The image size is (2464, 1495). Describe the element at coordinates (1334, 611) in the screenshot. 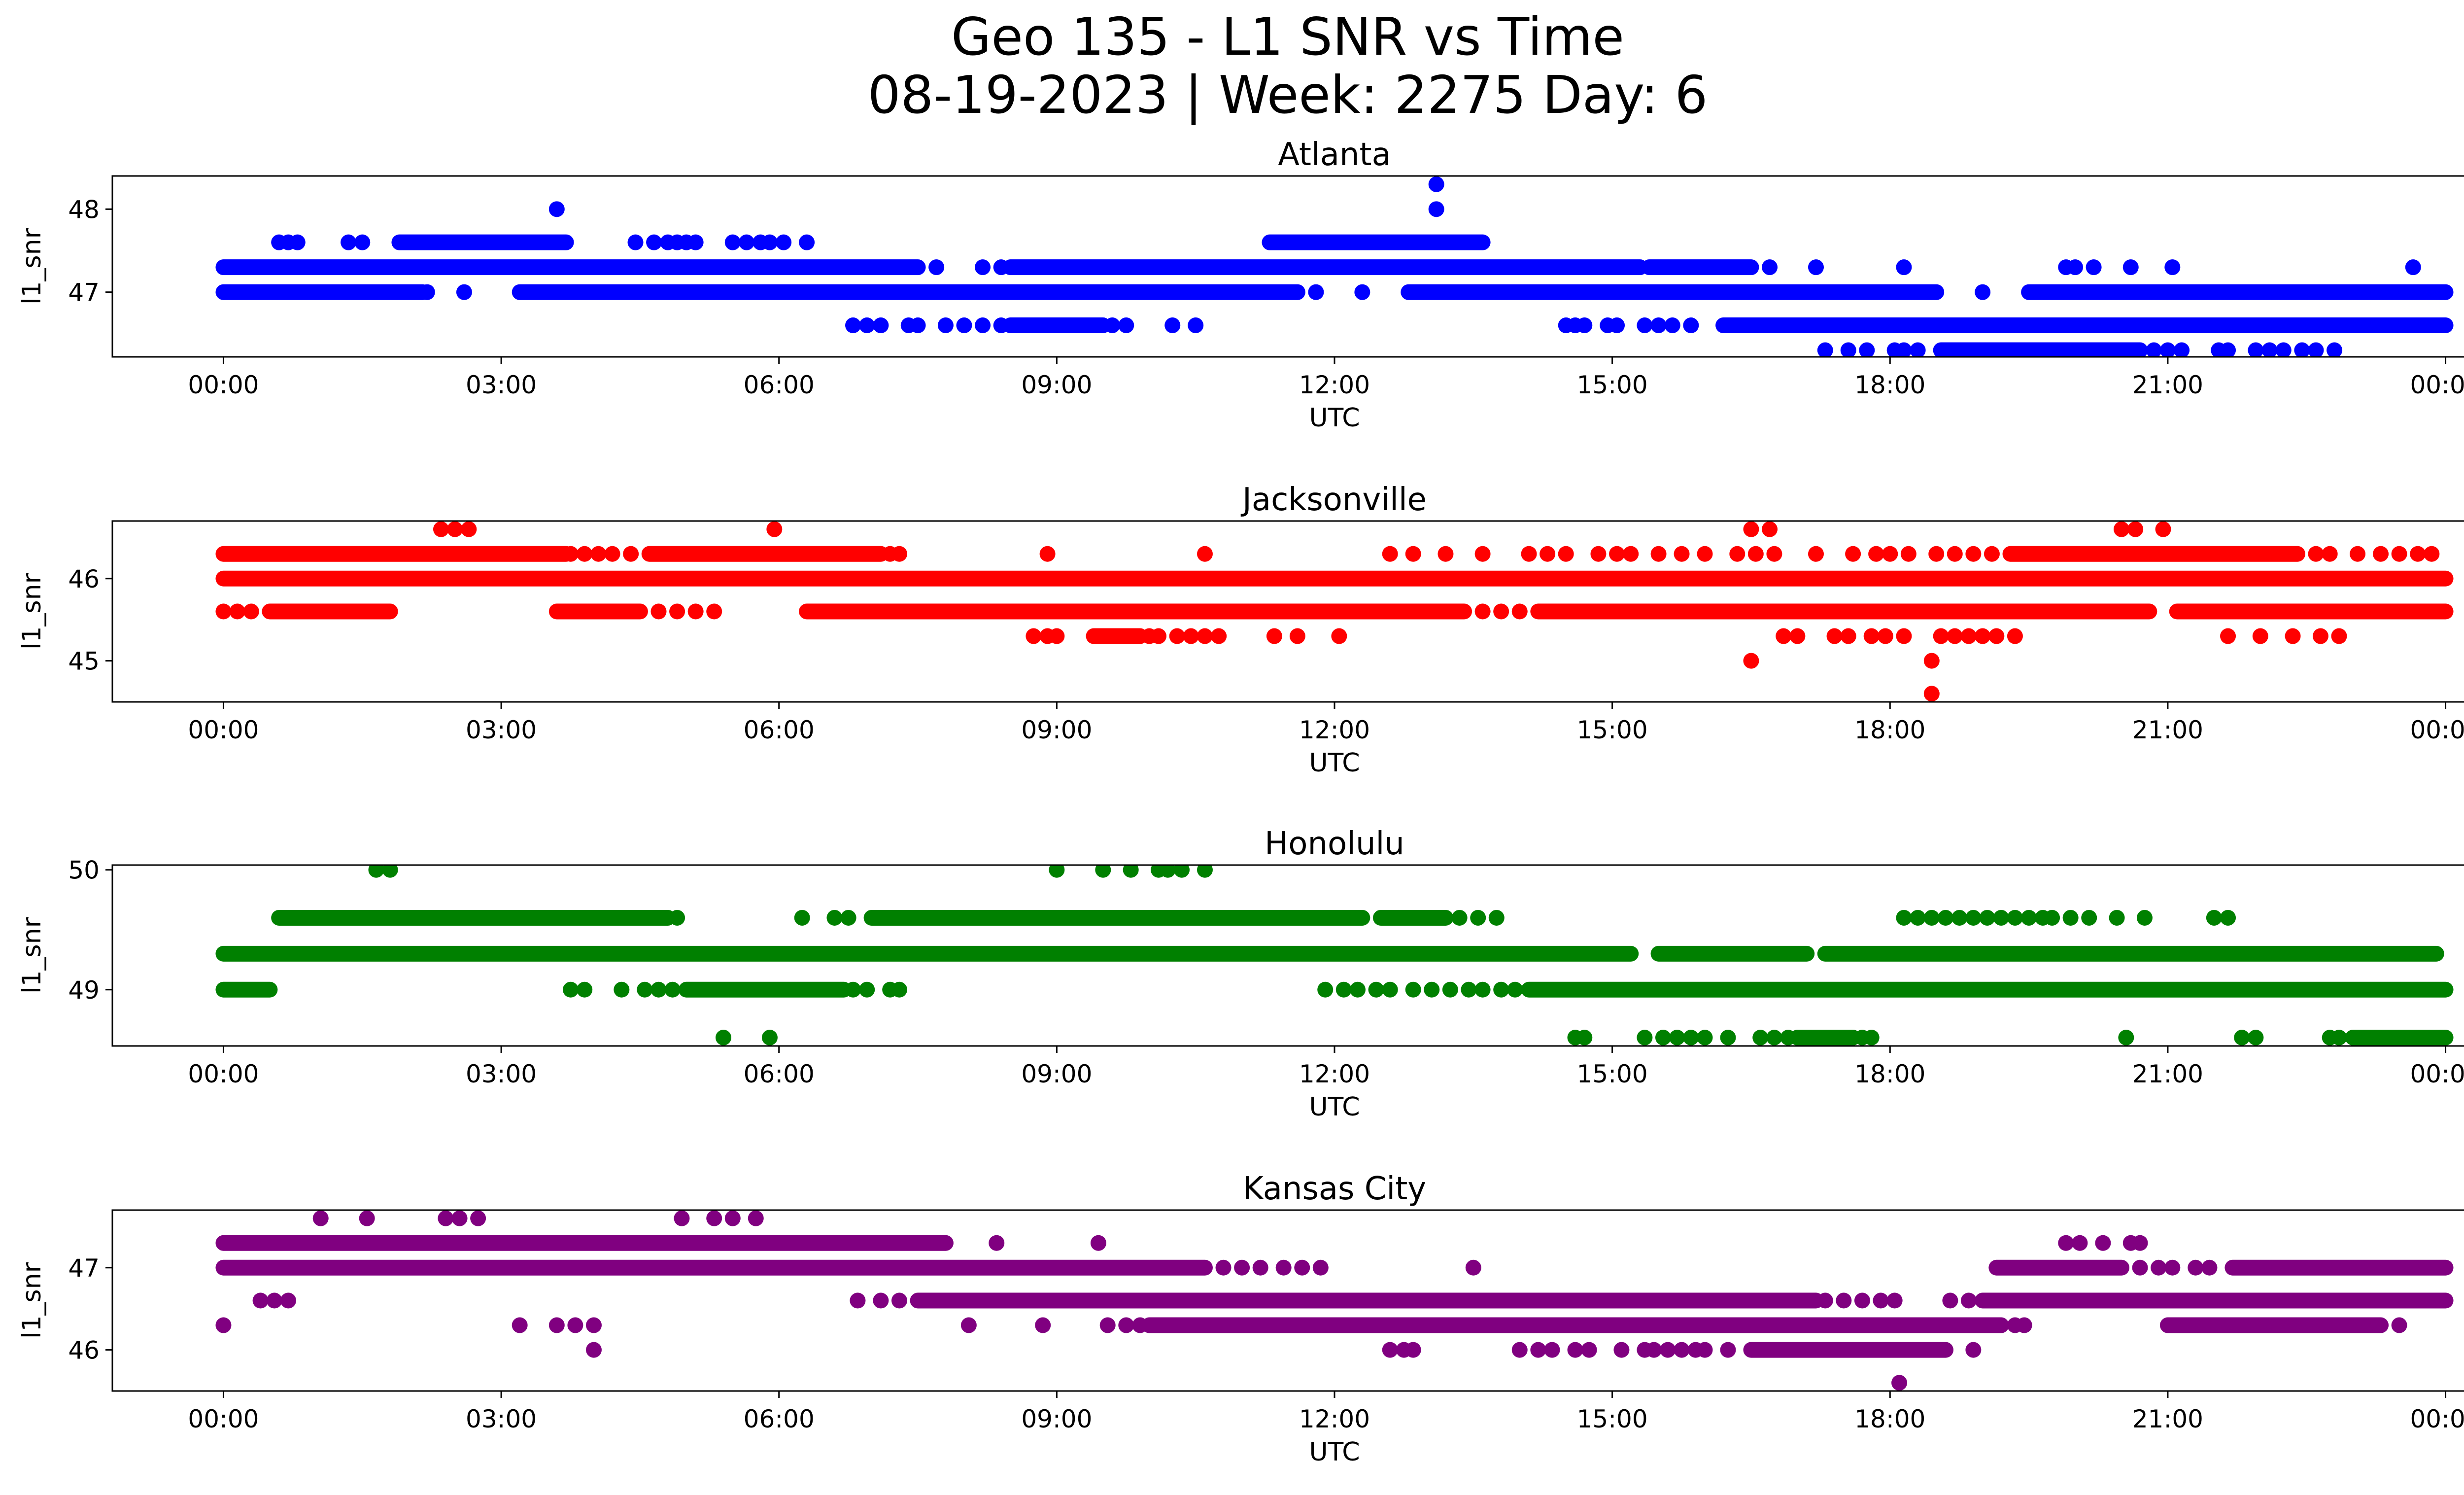

I see `data-points` at that location.